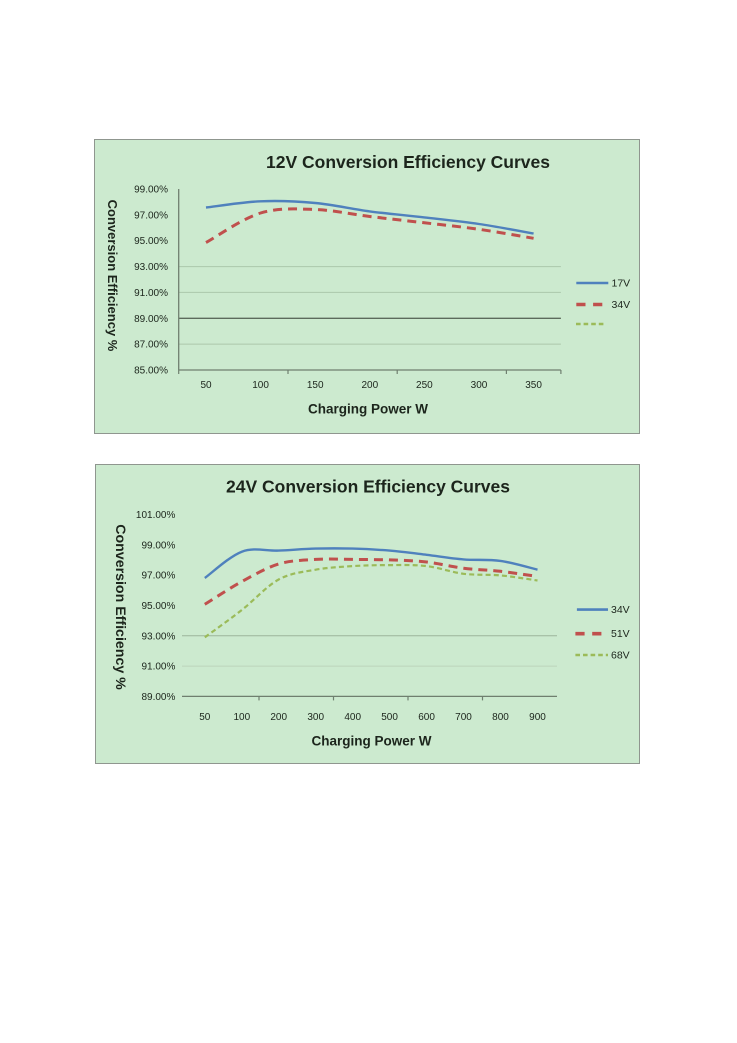 The image size is (737, 1043). Describe the element at coordinates (151, 371) in the screenshot. I see `svg-text: 85.00%` at that location.